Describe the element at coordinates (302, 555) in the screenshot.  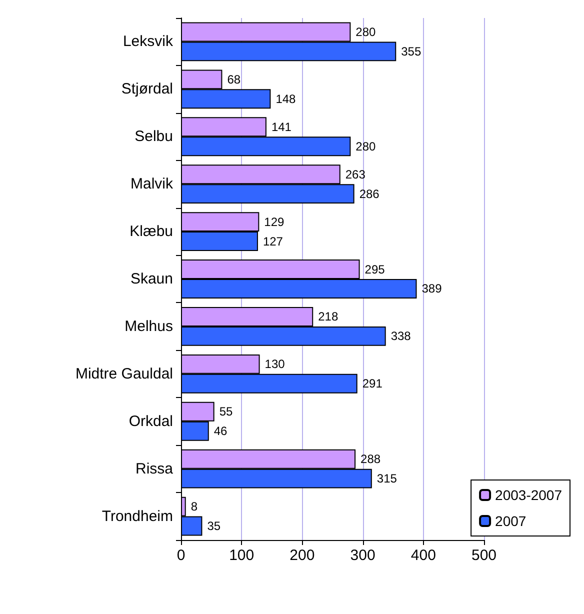
I see `x-tick-label: 200` at that location.